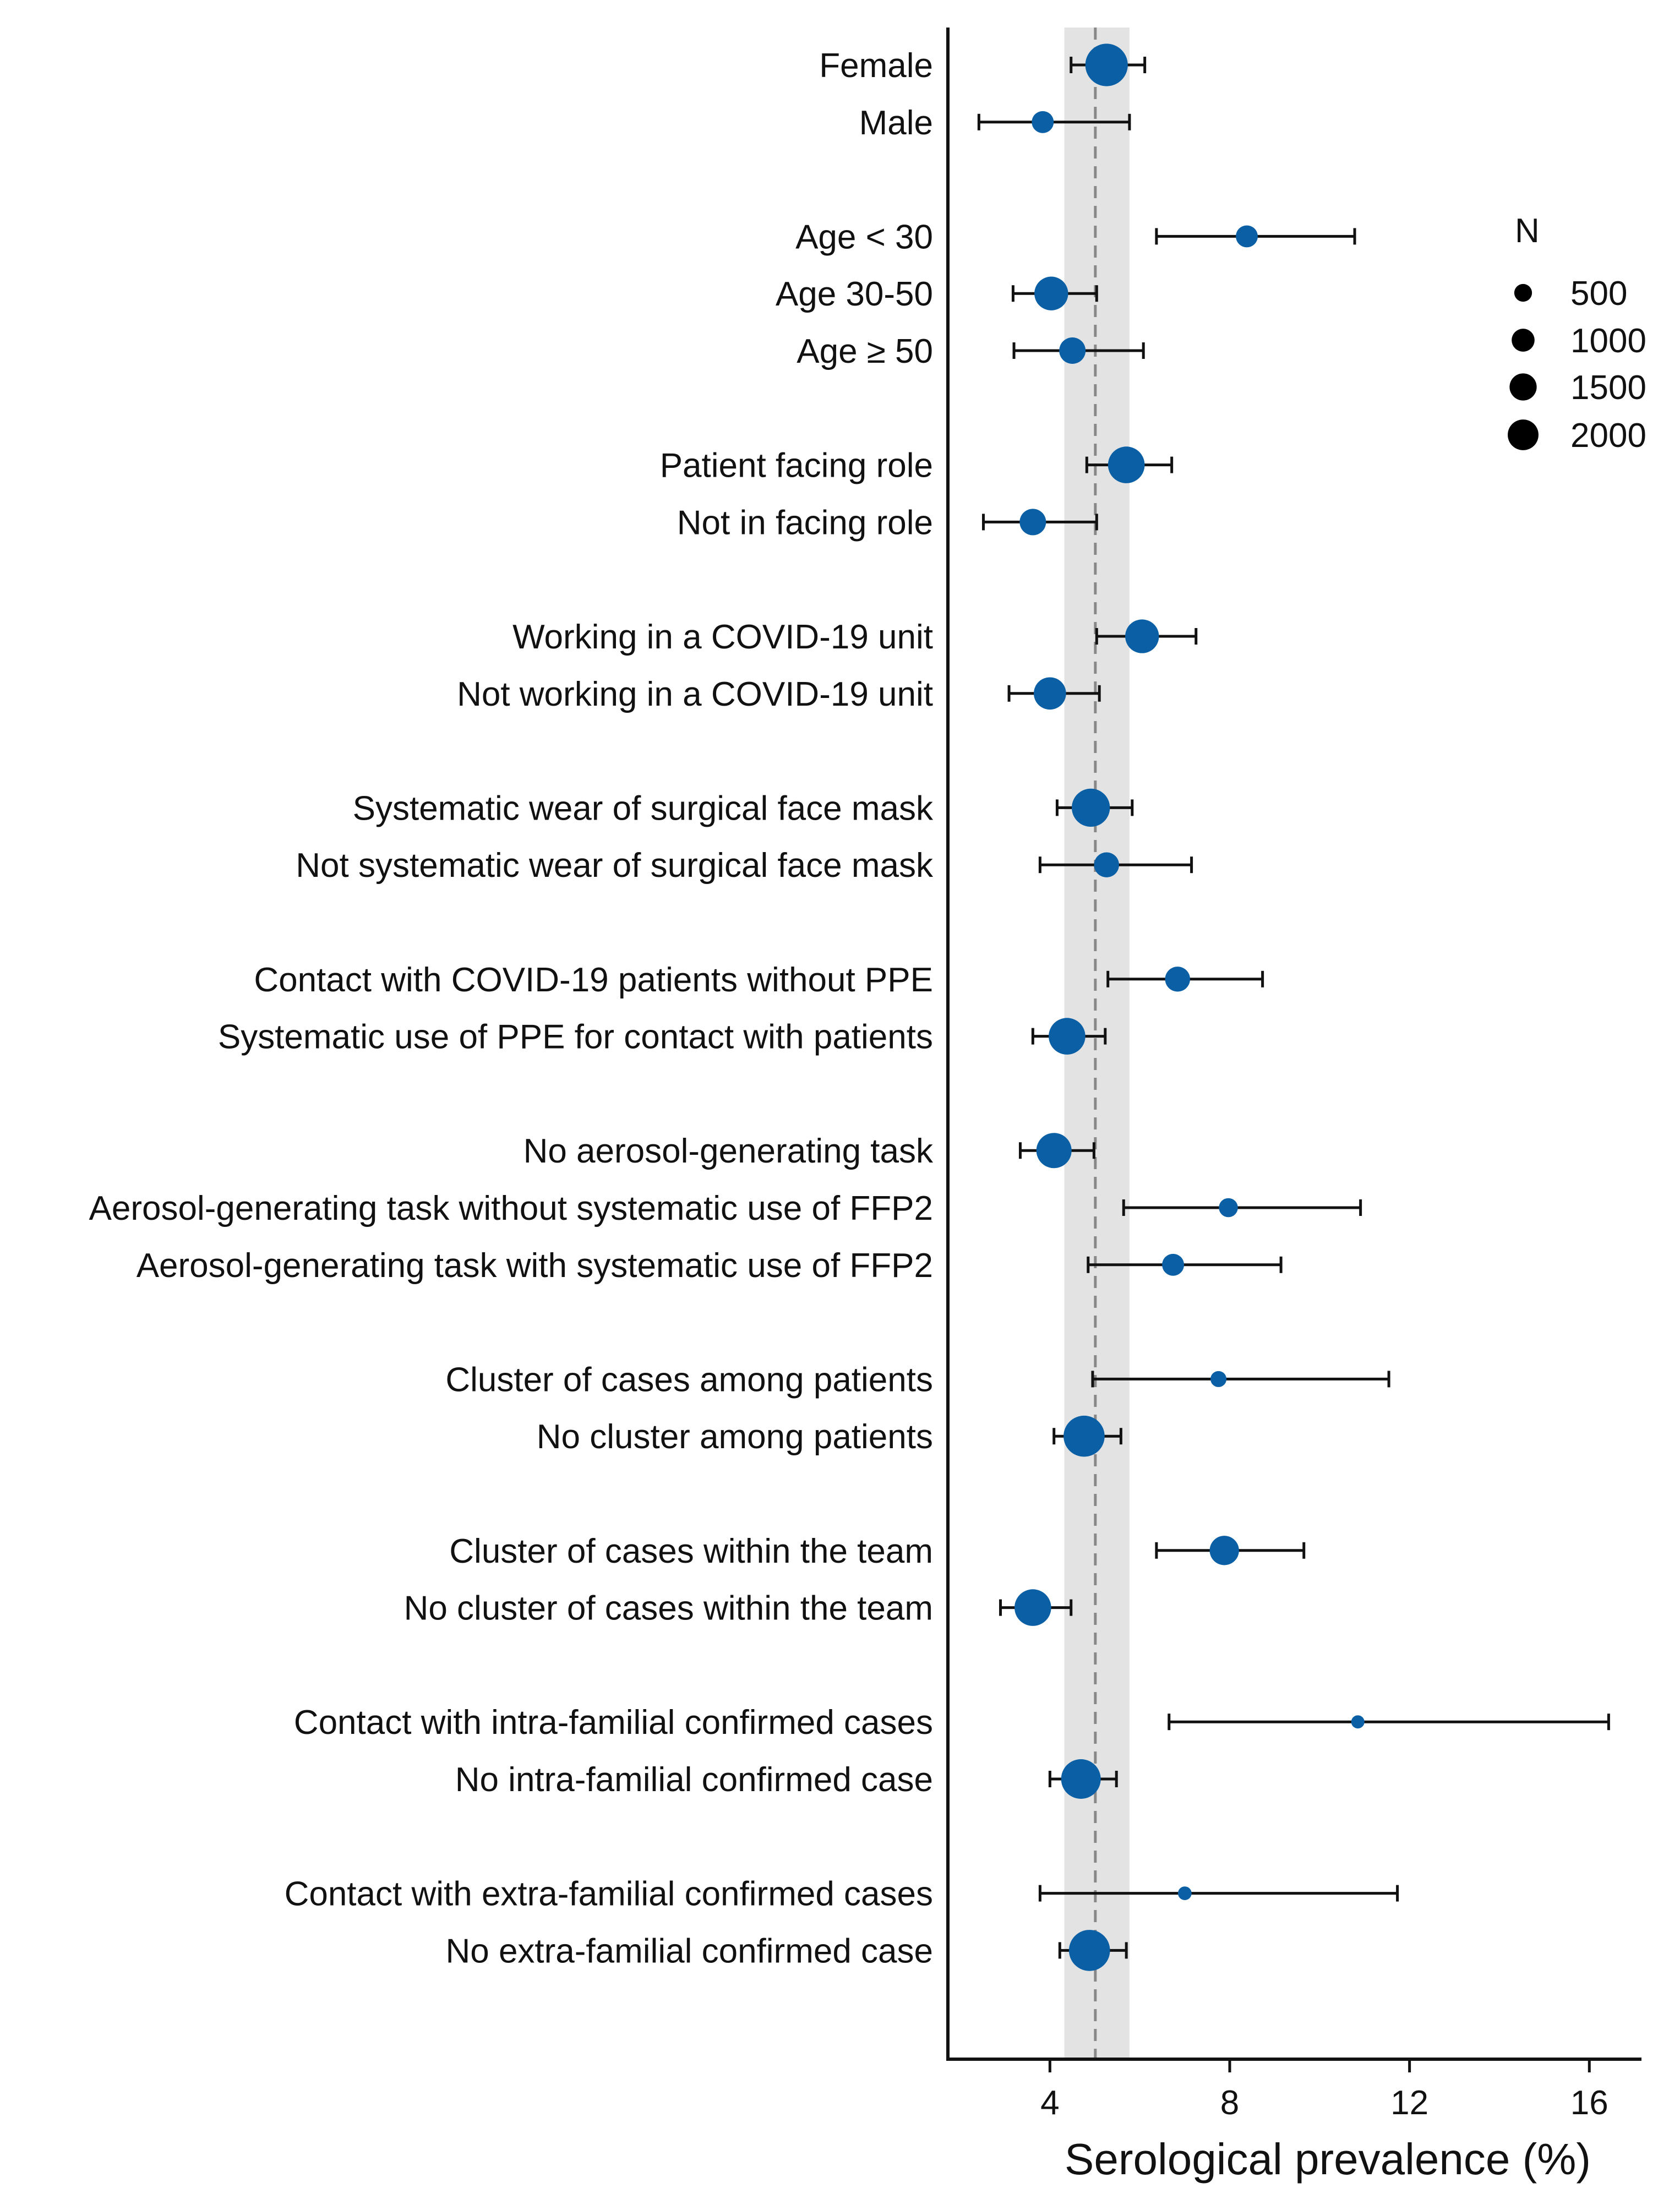  I want to click on x-tick-label: 4, so click(1049, 2103).